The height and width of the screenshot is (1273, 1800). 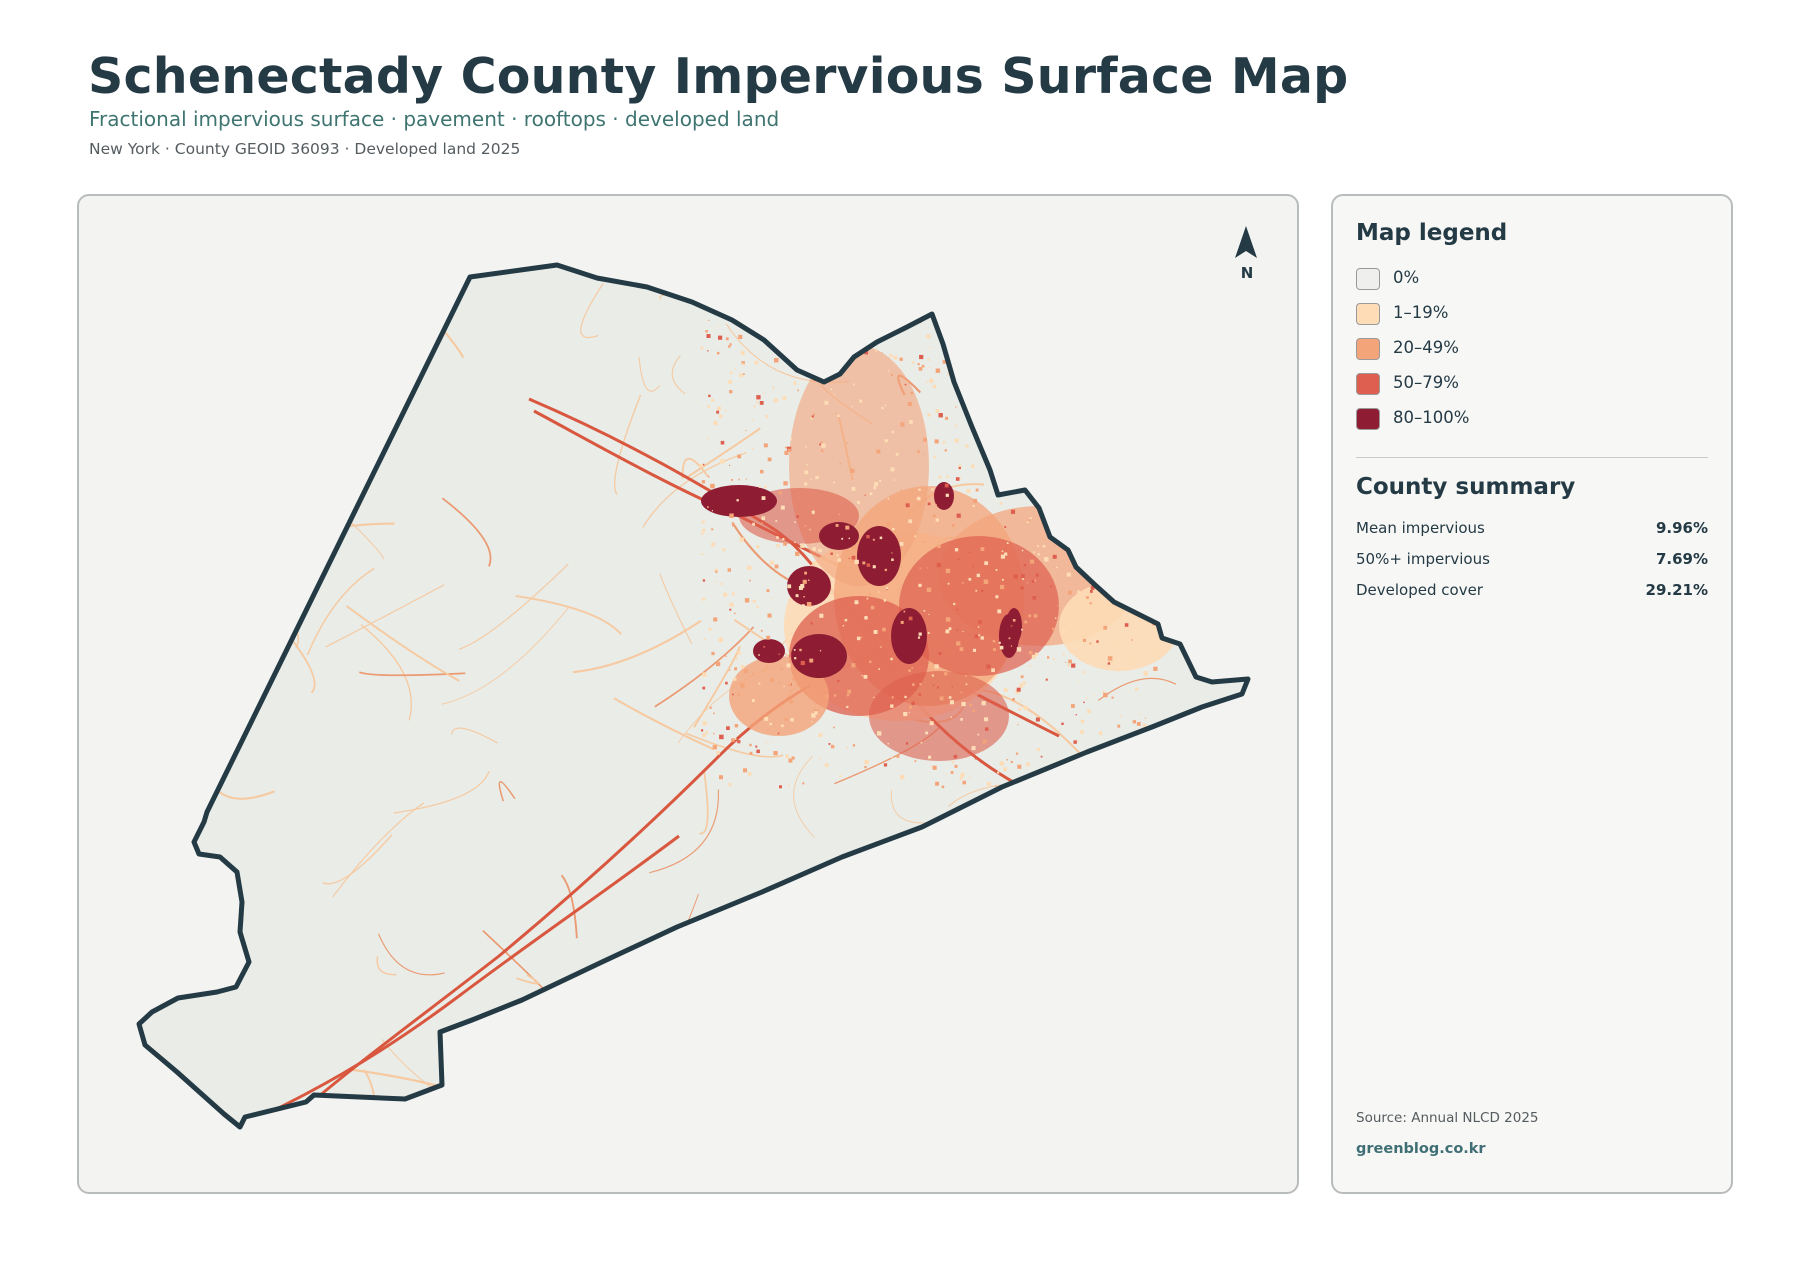 I want to click on legend-item-1: 1–19%, so click(x=1526, y=316).